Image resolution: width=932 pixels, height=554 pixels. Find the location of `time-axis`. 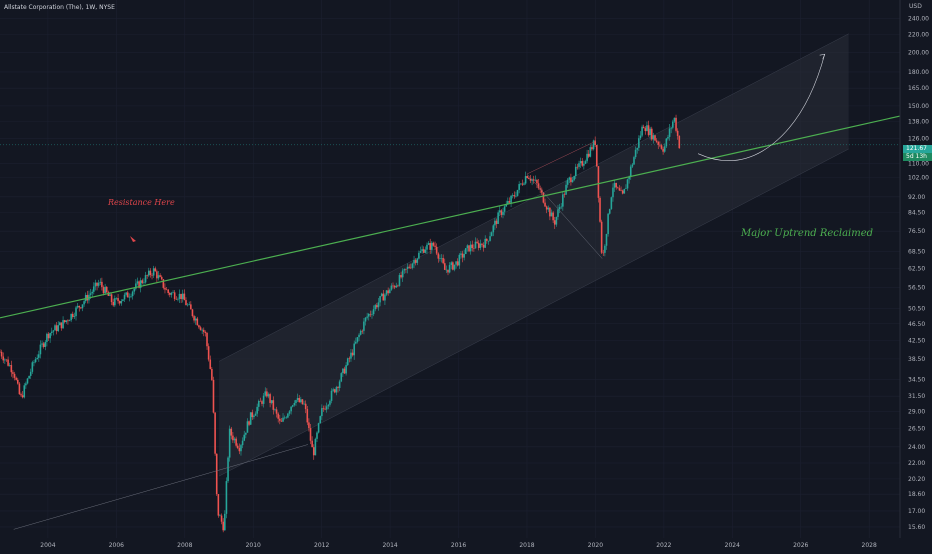

time-axis is located at coordinates (466, 544).